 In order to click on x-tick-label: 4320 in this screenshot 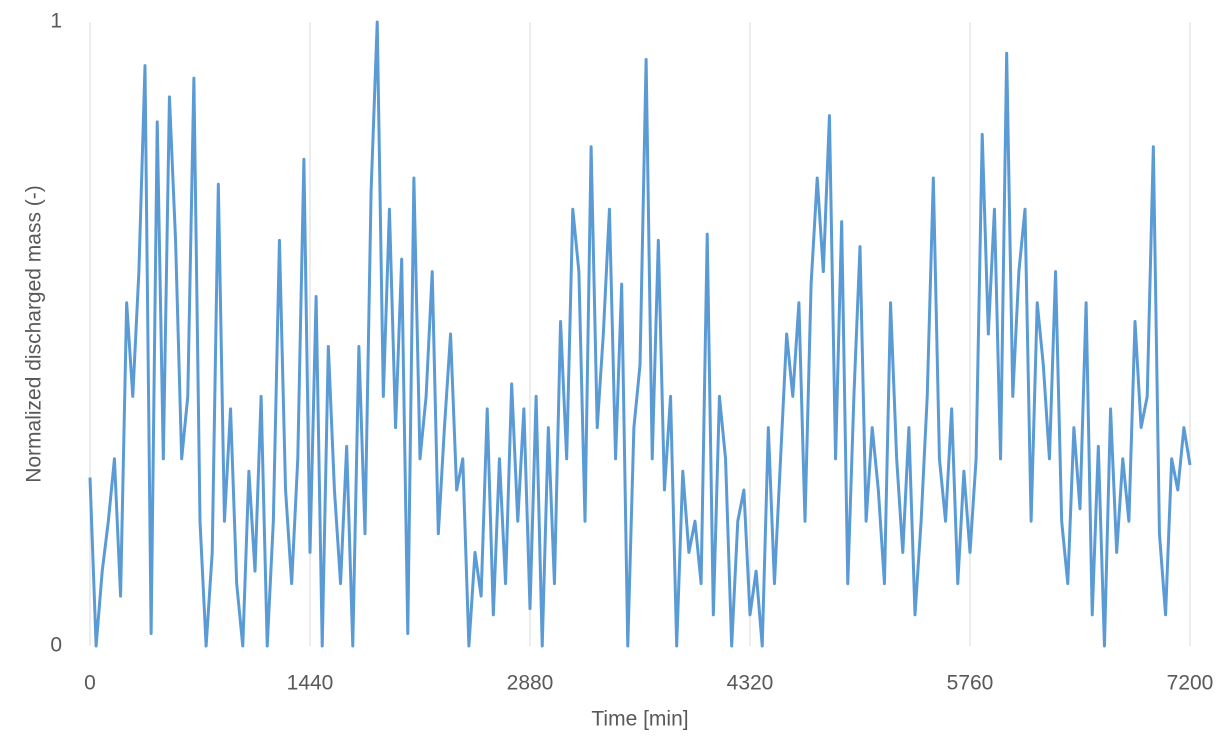, I will do `click(750, 683)`.